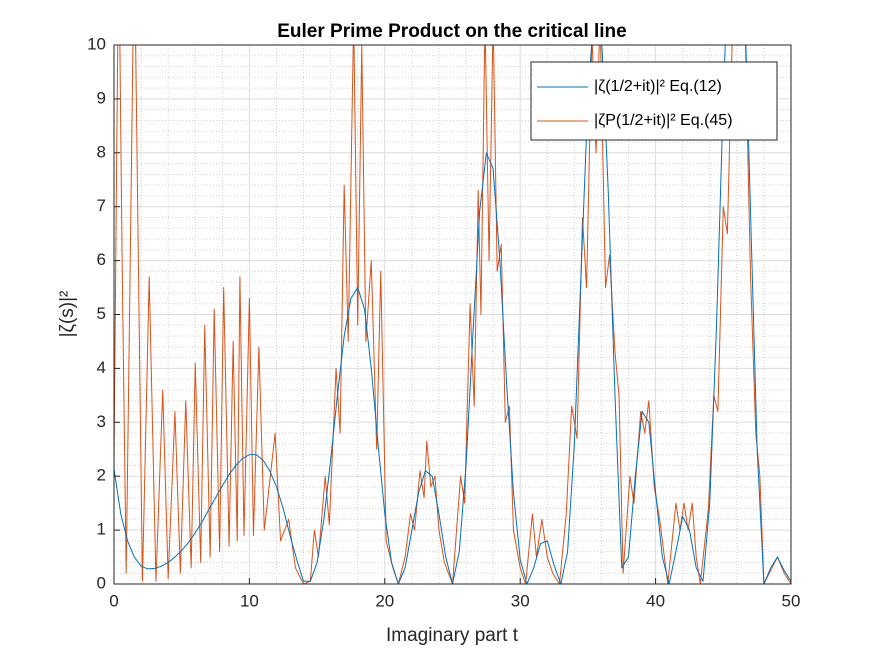 Image resolution: width=875 pixels, height=656 pixels. Describe the element at coordinates (101, 529) in the screenshot. I see `y-tick-label: 1` at that location.